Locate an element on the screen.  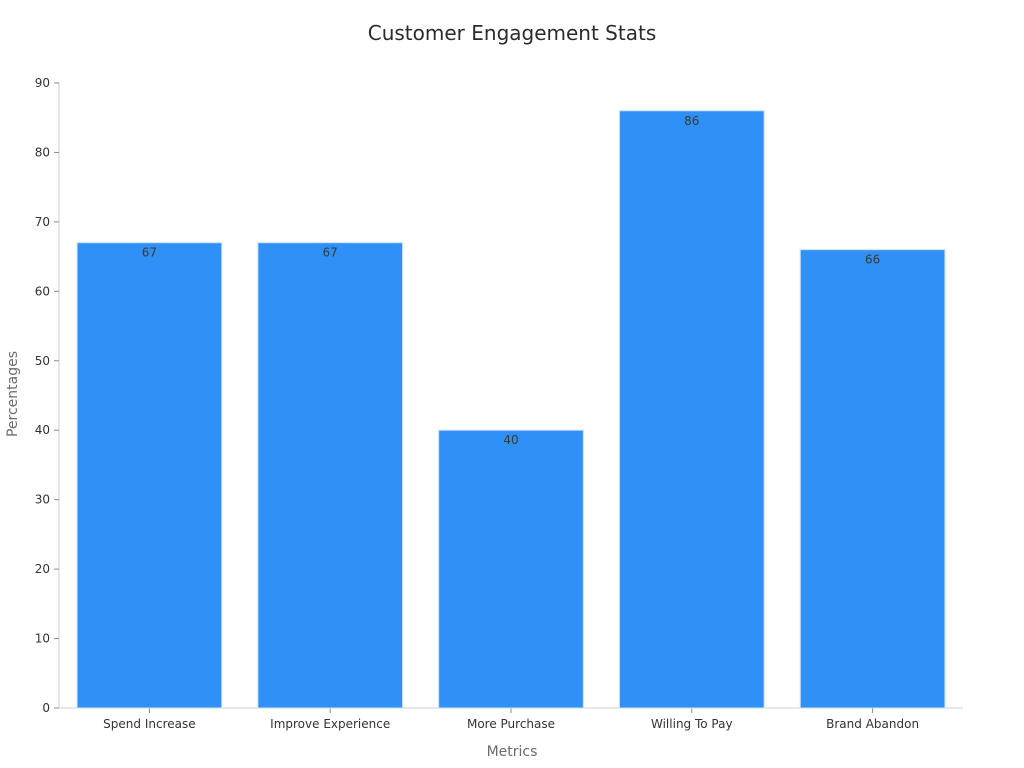
bar-spend-increase is located at coordinates (149, 475).